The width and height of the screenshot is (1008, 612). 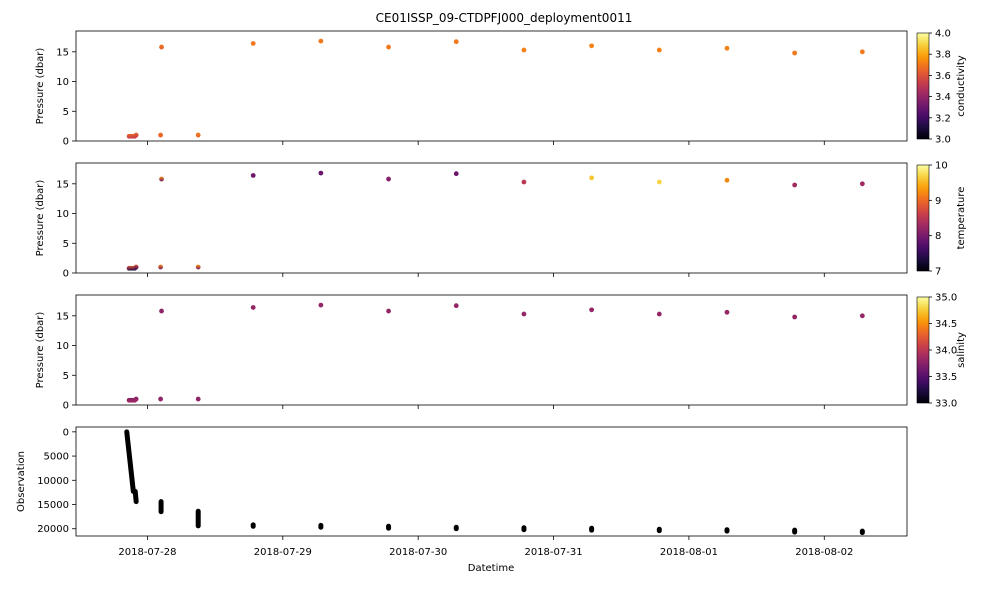 What do you see at coordinates (283, 552) in the screenshot?
I see `x-tick-label: 2018-07-29` at bounding box center [283, 552].